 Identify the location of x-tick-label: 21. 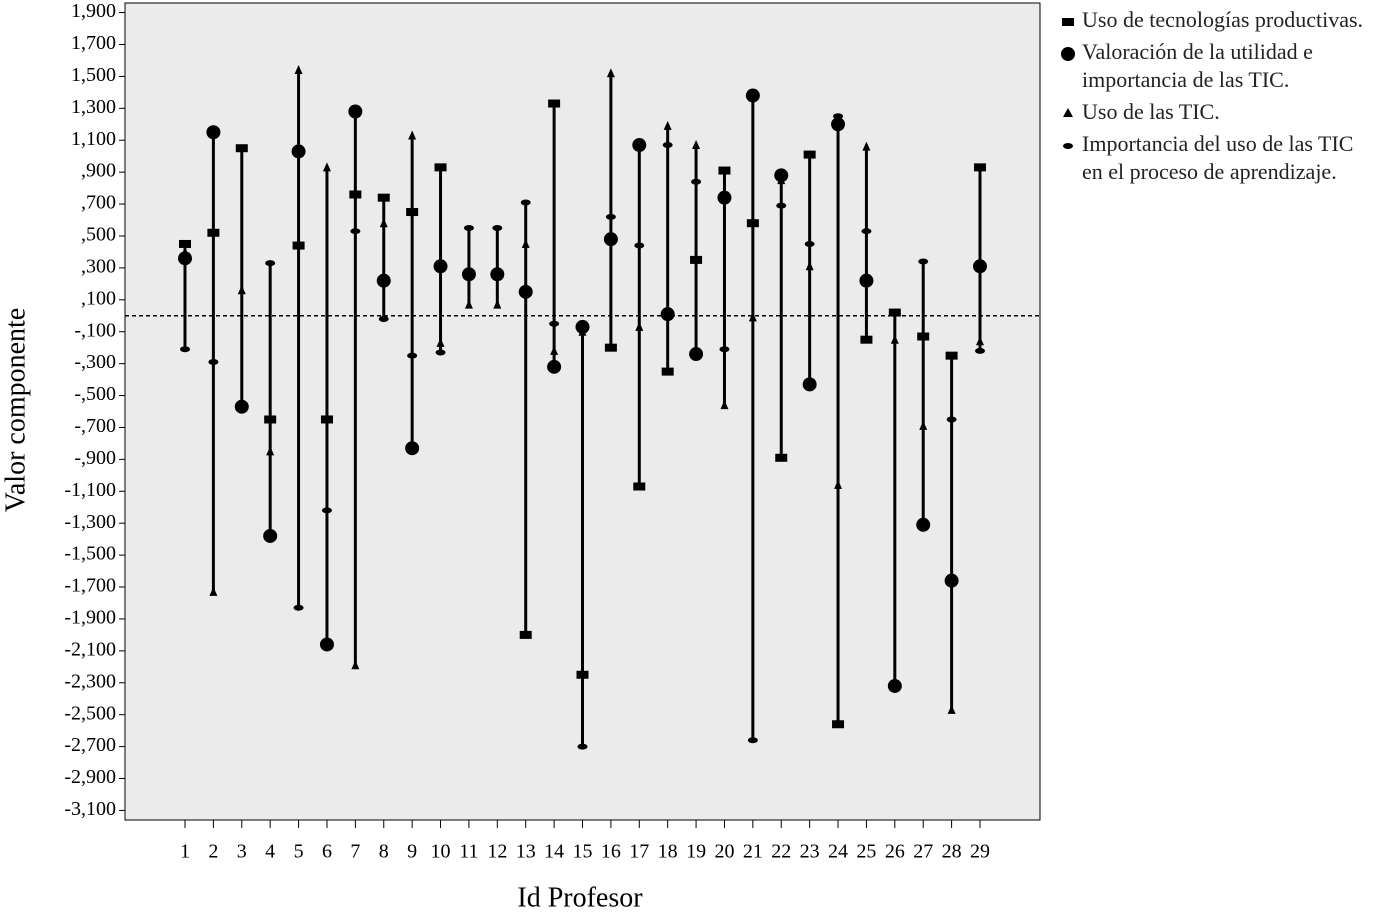
(753, 852).